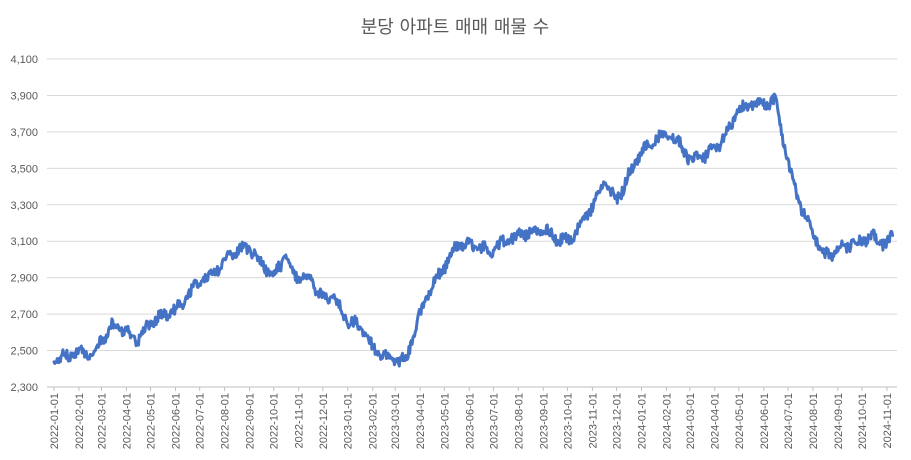 This screenshot has height=460, width=911. Describe the element at coordinates (102, 421) in the screenshot. I see `x-tick-label: 2022-03-01` at that location.